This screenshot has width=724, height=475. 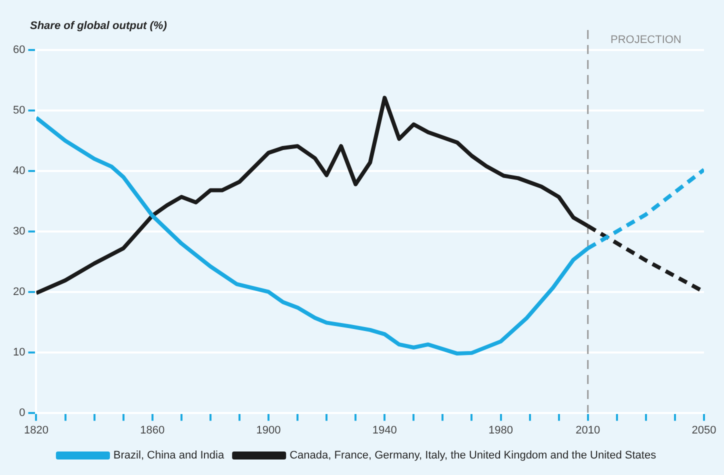 What do you see at coordinates (169, 456) in the screenshot?
I see `legend-label: Brazil, China and India` at bounding box center [169, 456].